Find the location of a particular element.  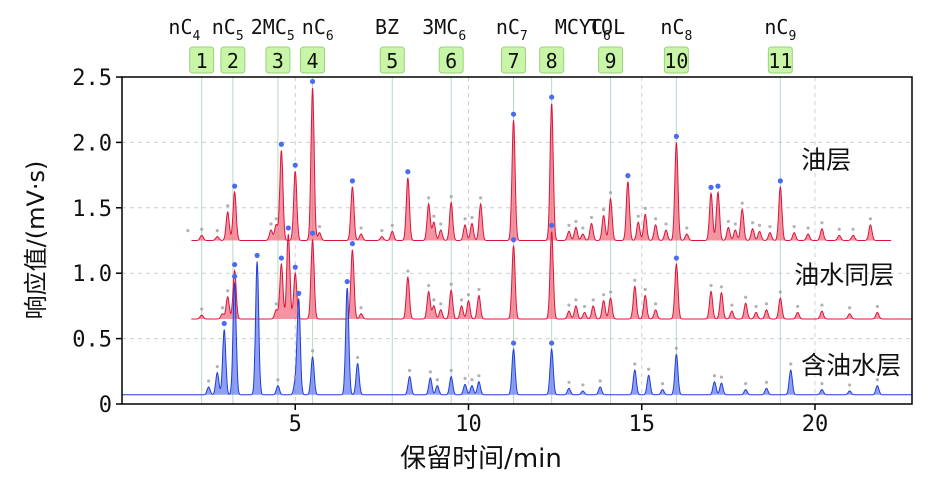

peak-number: 5 is located at coordinates (392, 61).